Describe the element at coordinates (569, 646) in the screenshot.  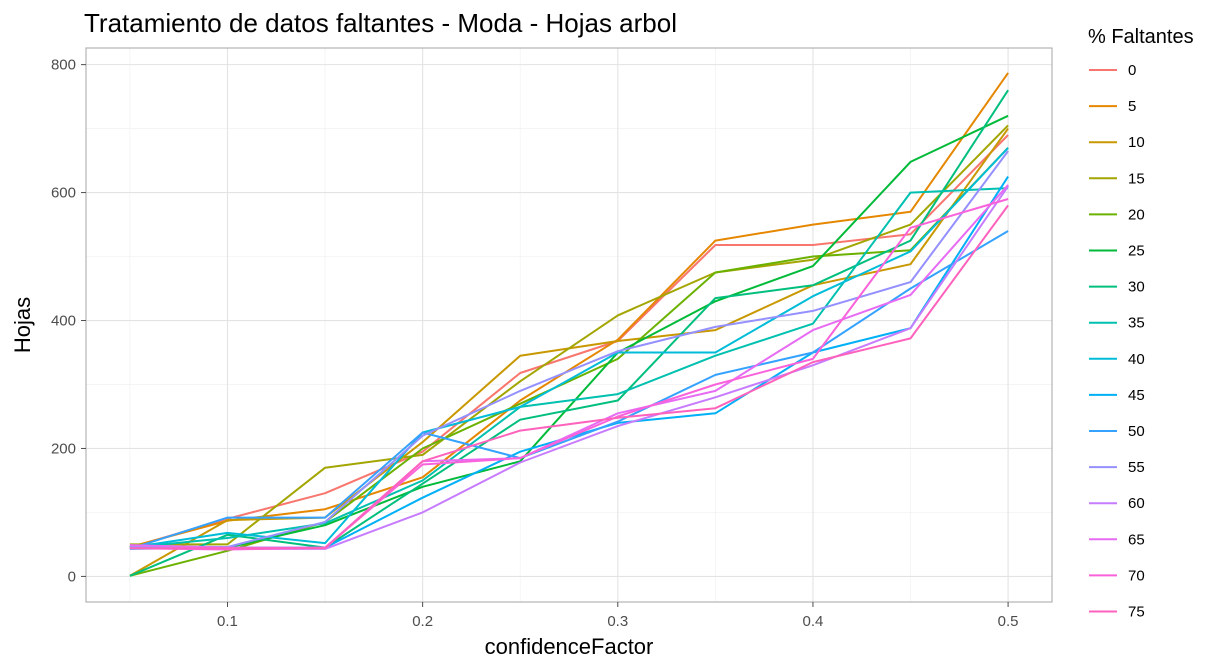
I see `x-axis-title: confidenceFactor` at that location.